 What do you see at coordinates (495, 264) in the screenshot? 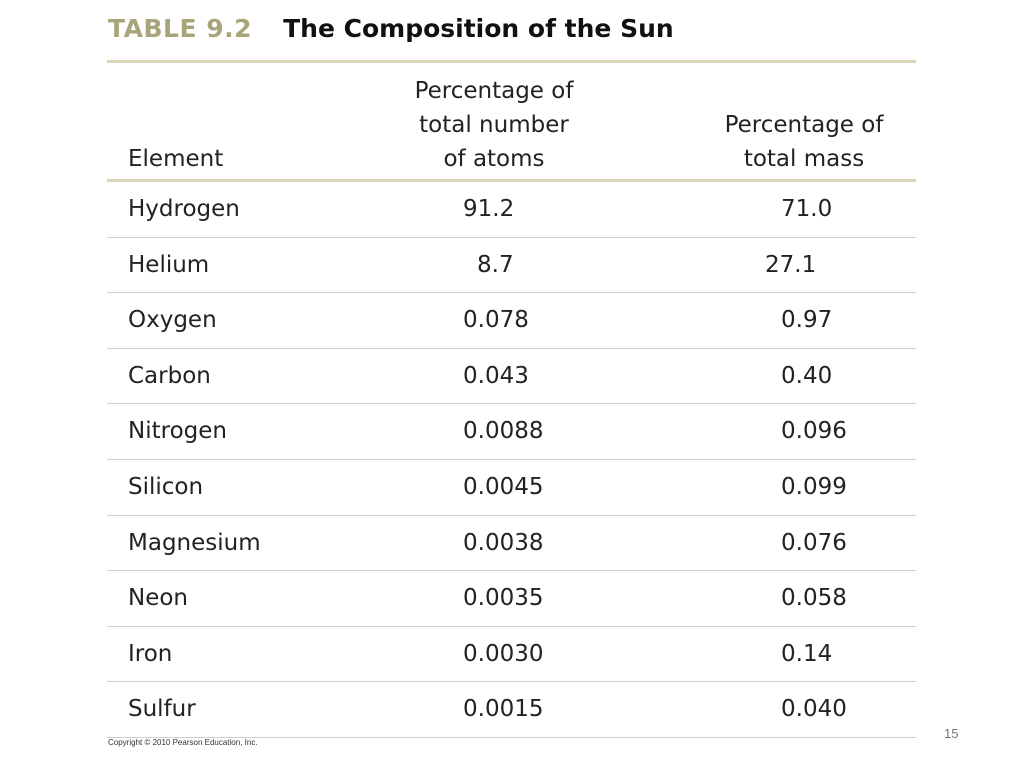
I see `cell-atoms: 8.7` at bounding box center [495, 264].